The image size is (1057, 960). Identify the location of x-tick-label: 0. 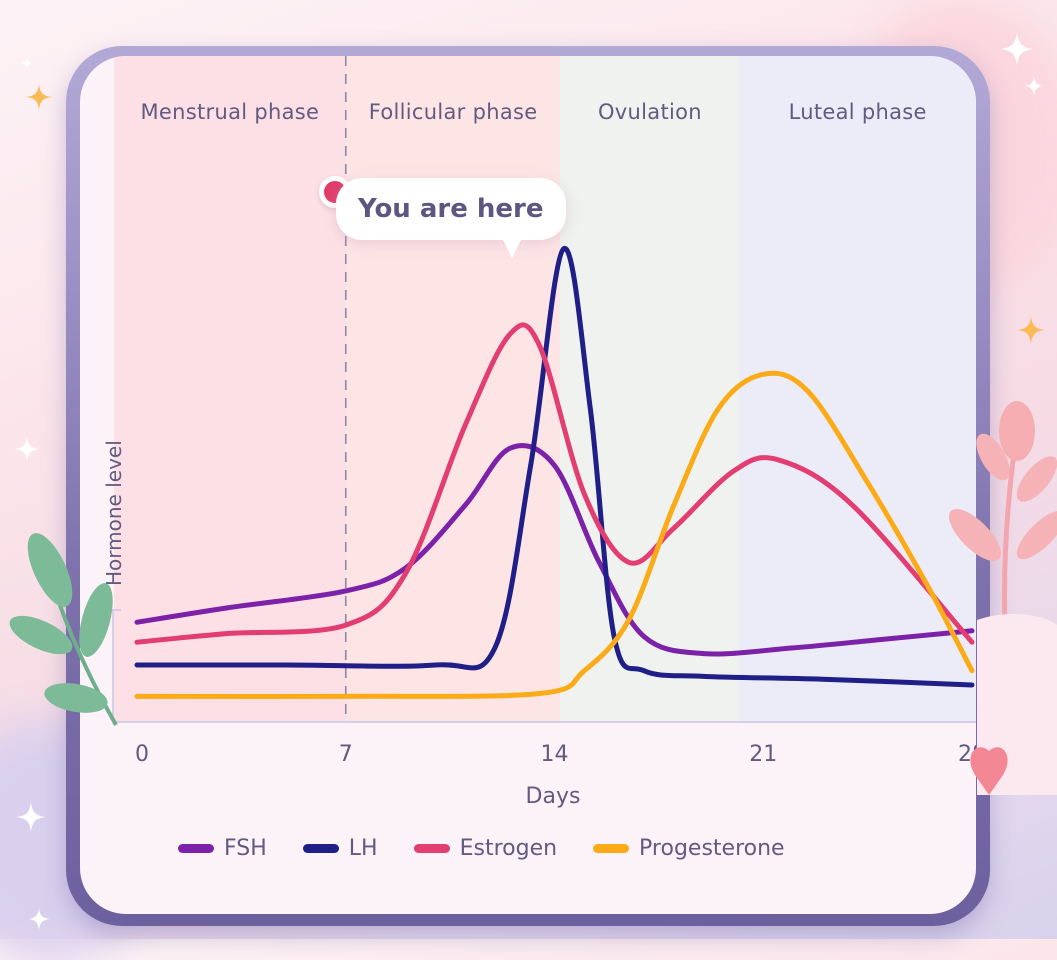
(142, 754).